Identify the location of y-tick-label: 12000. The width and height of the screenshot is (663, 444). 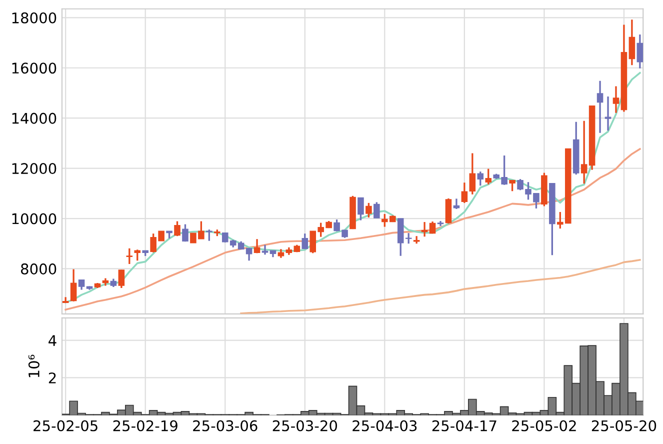
(34, 168).